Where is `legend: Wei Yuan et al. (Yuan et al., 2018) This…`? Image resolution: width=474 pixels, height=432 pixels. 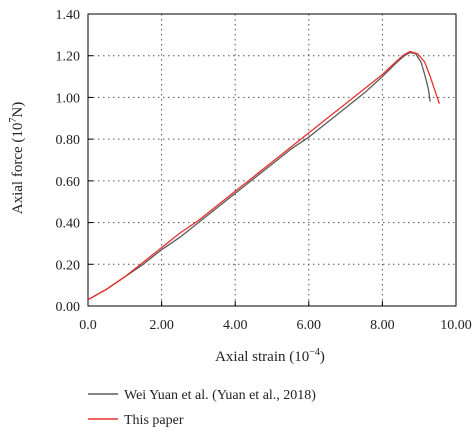
legend: Wei Yuan et al. (Yuan et al., 2018) This… is located at coordinates (202, 408).